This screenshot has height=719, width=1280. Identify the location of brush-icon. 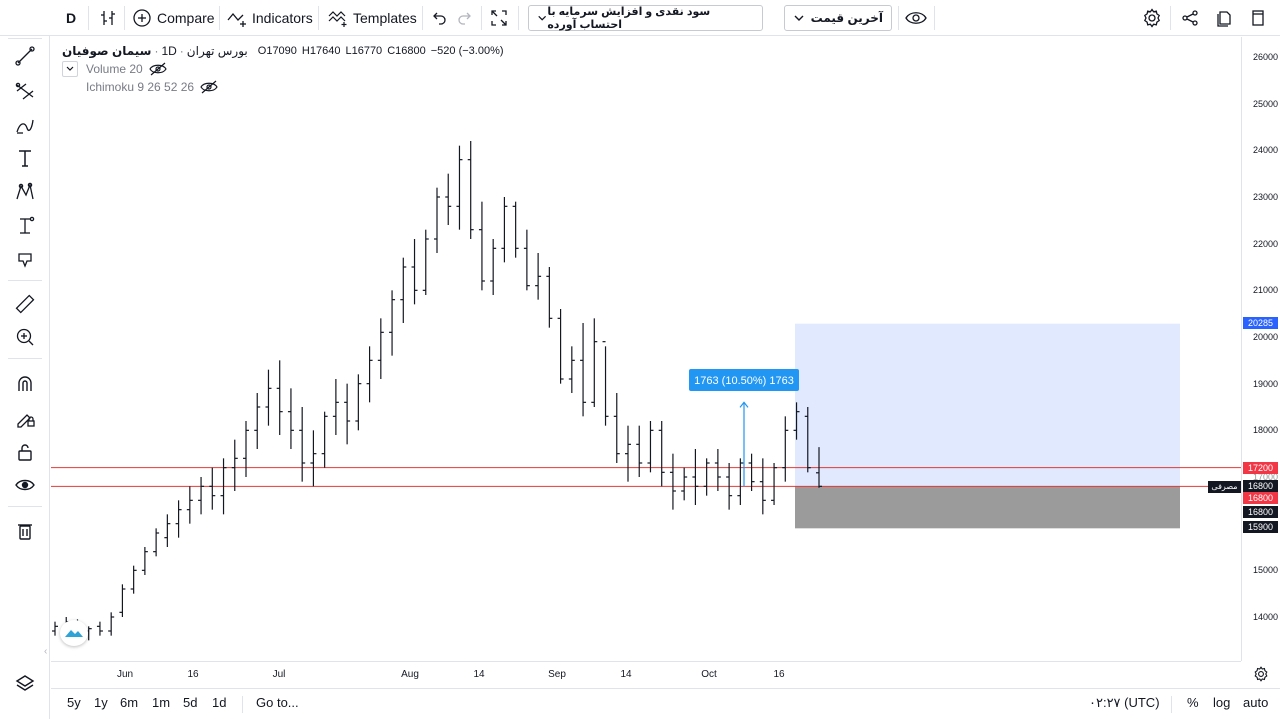
(25, 125).